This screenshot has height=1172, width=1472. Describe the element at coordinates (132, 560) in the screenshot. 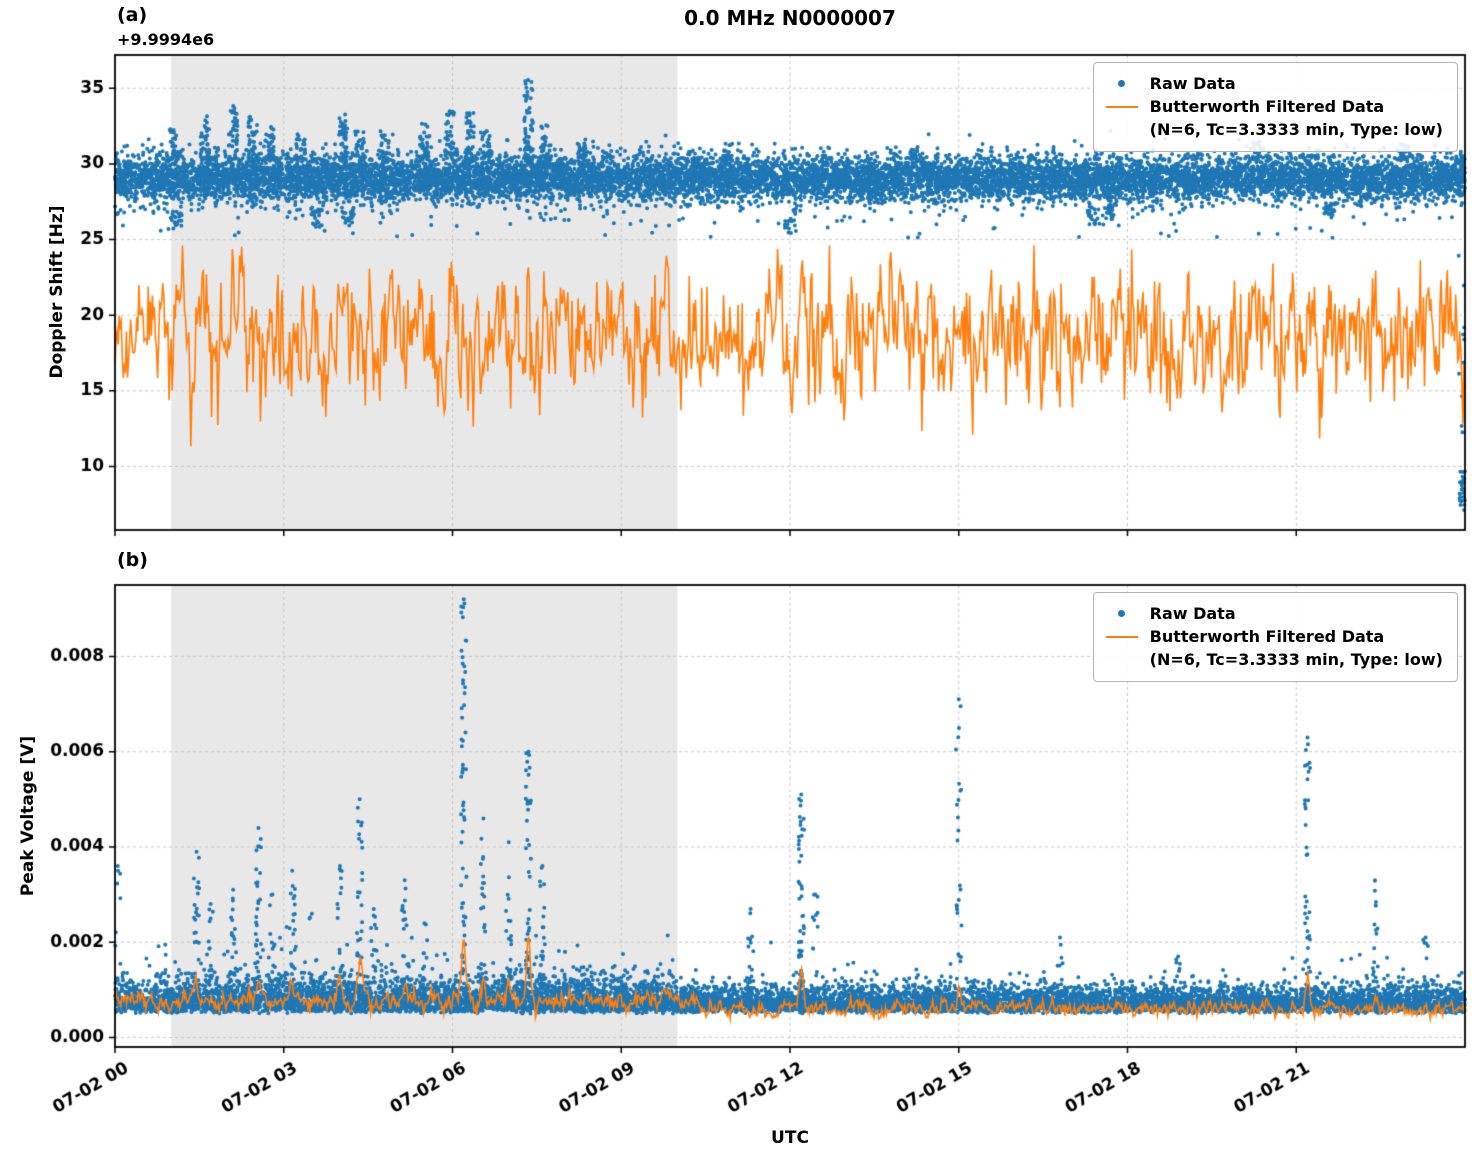

I see `panel-b-label: (b)` at that location.